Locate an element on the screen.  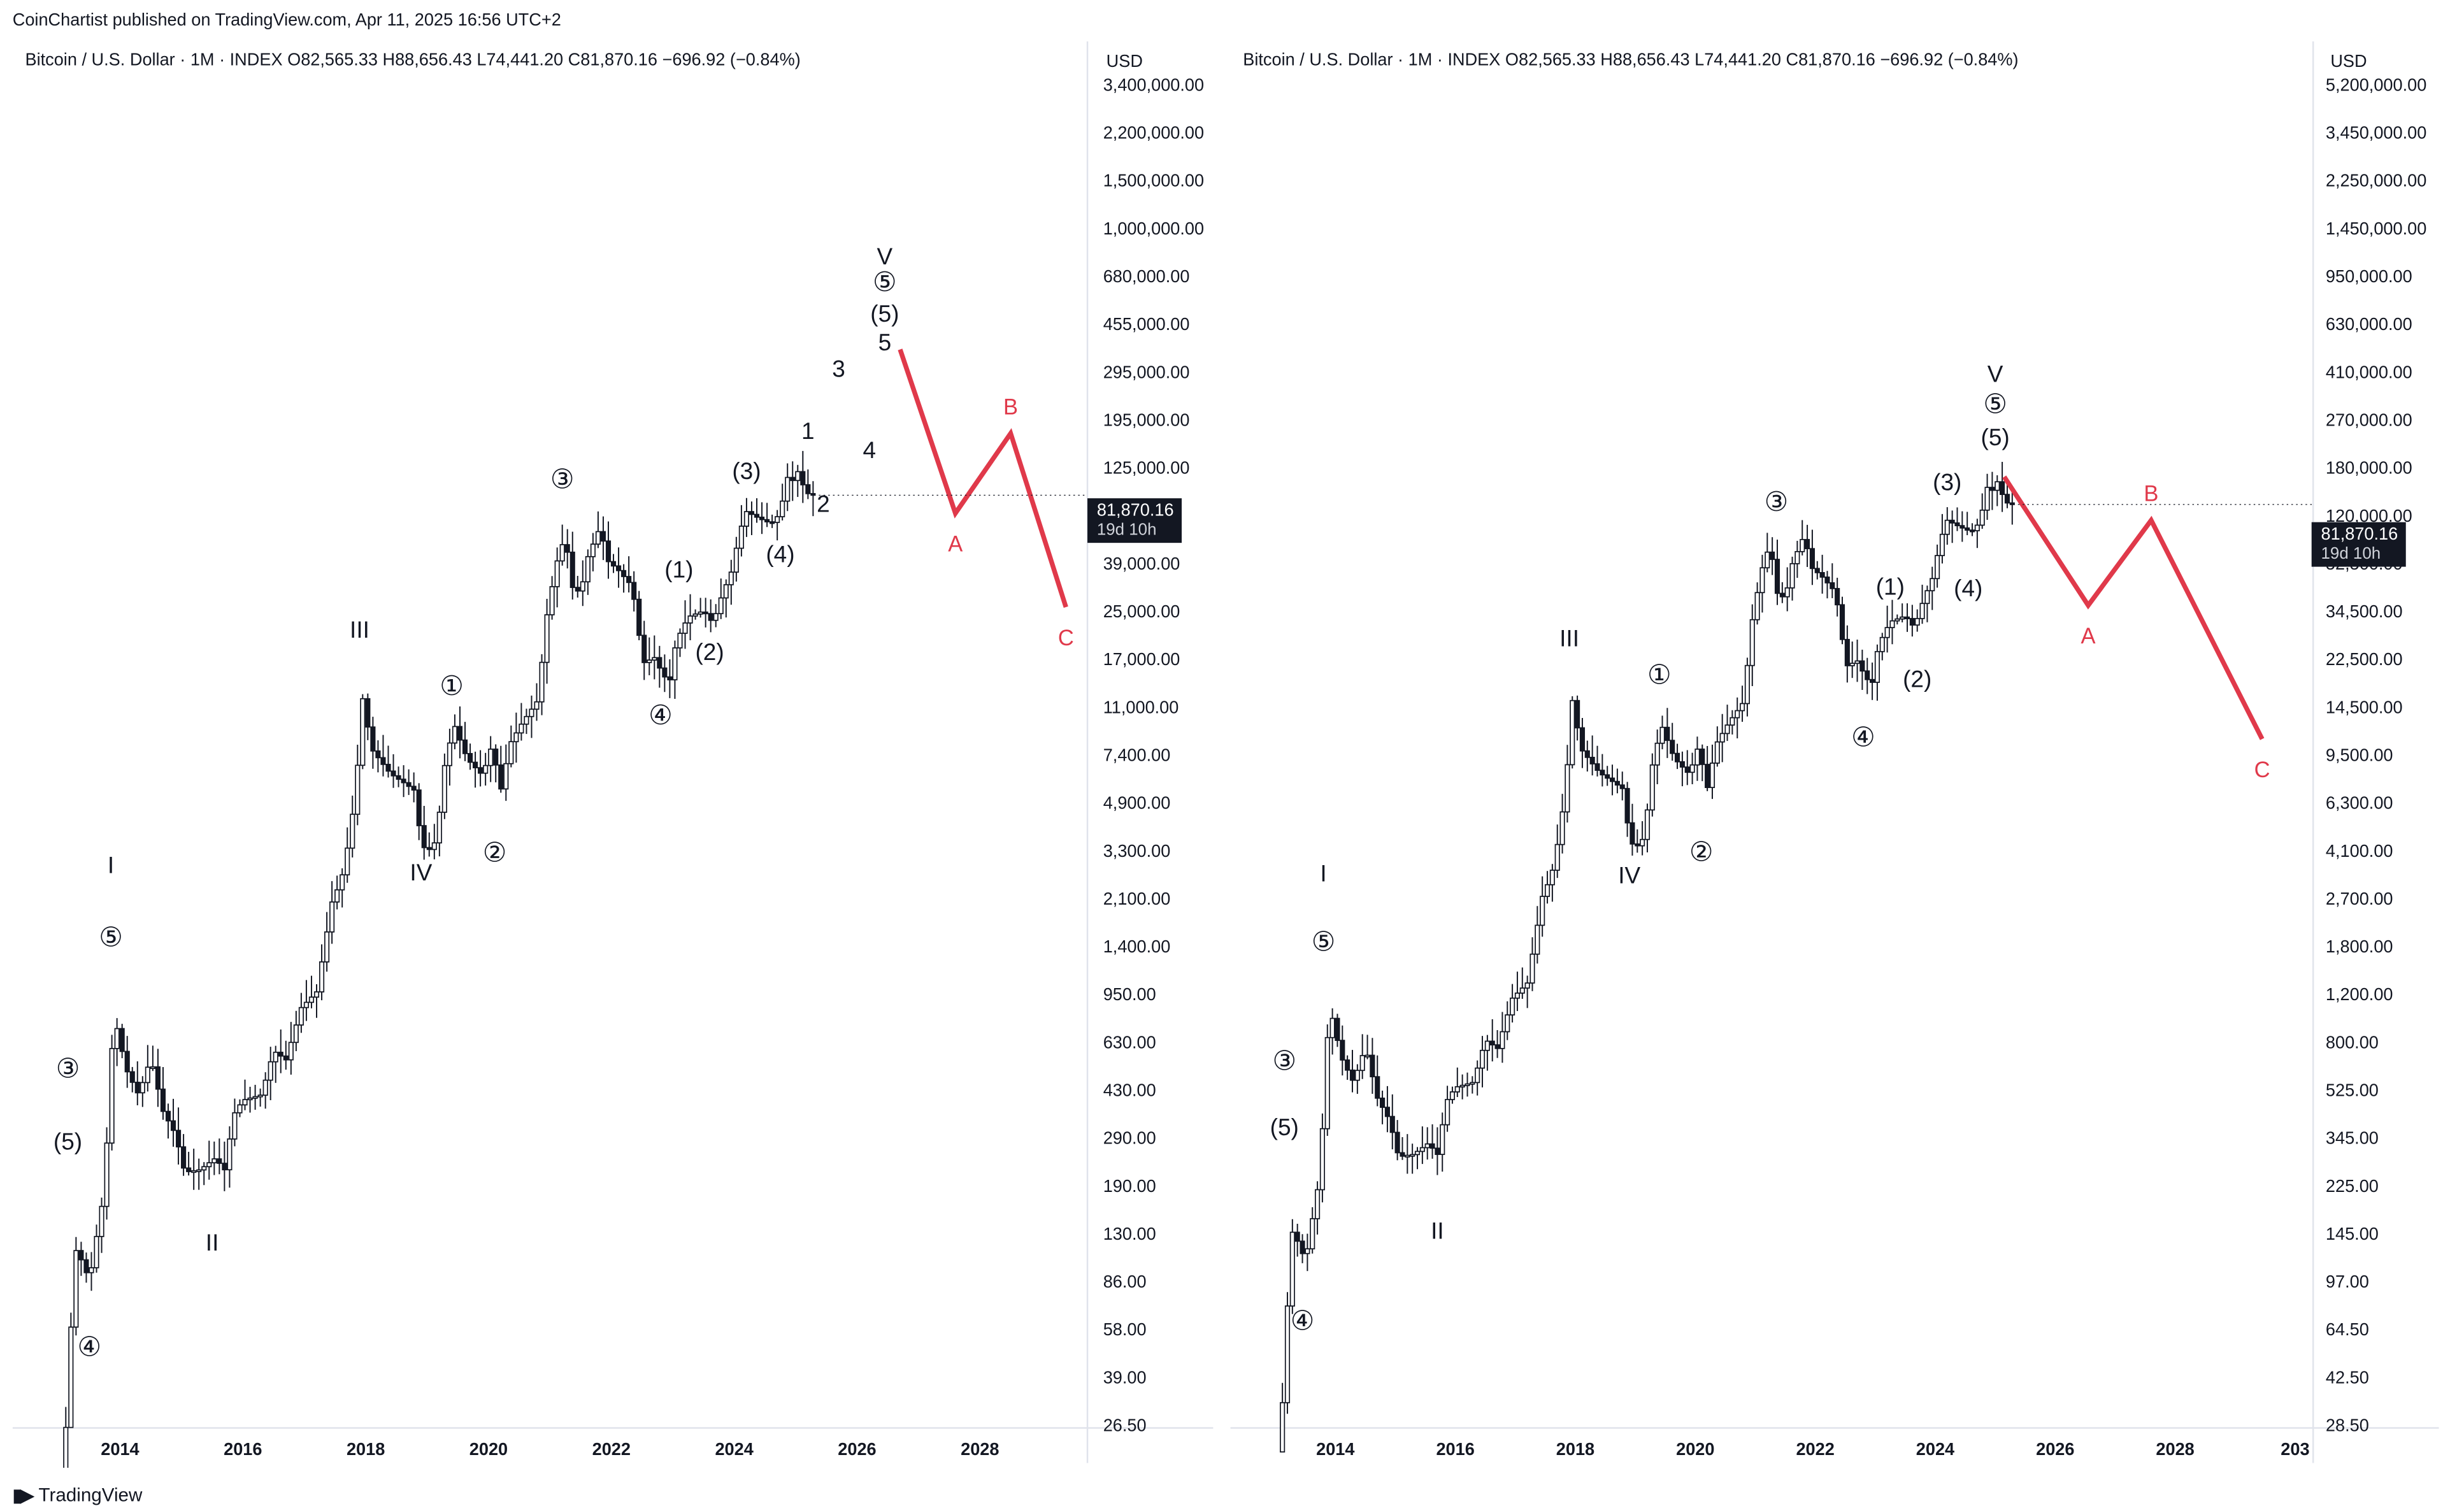
wave-label: ① is located at coordinates (1659, 674).